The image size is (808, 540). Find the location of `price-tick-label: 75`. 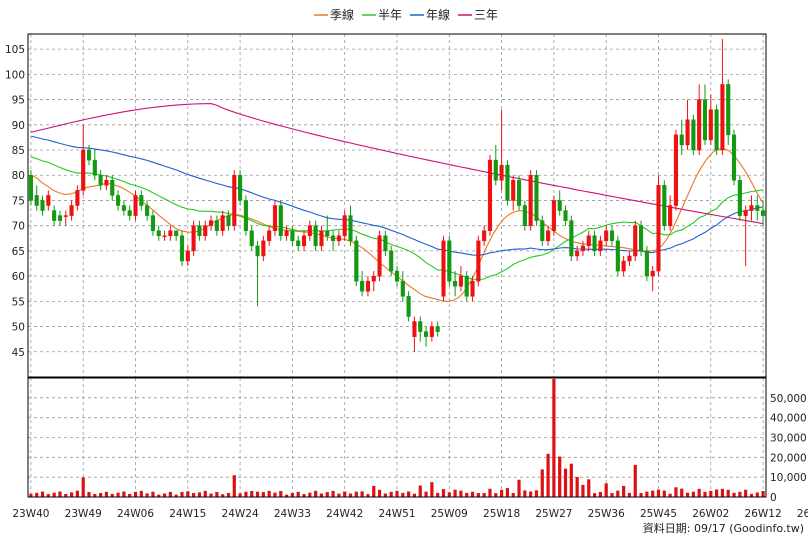

price-tick-label: 75 is located at coordinates (18, 201).